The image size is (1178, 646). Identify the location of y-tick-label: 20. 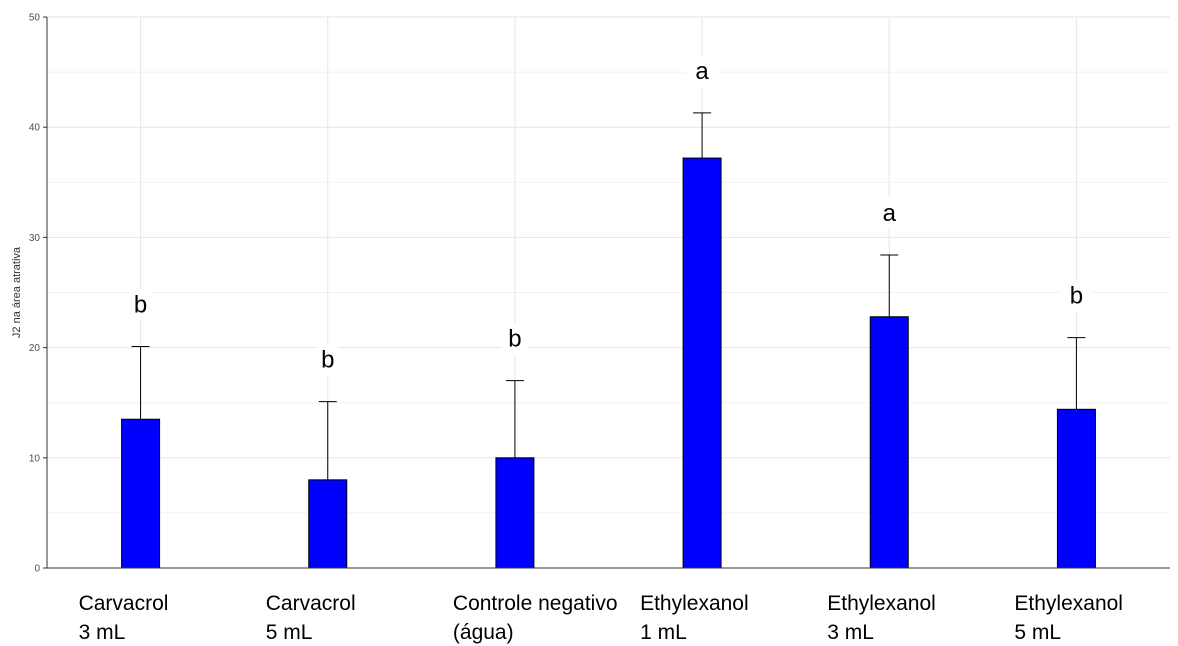
(35, 348).